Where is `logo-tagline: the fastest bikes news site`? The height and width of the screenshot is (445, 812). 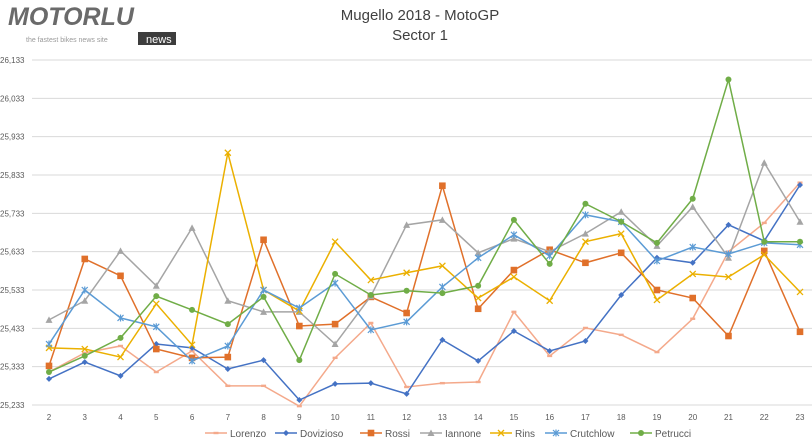 logo-tagline: the fastest bikes news site is located at coordinates (67, 40).